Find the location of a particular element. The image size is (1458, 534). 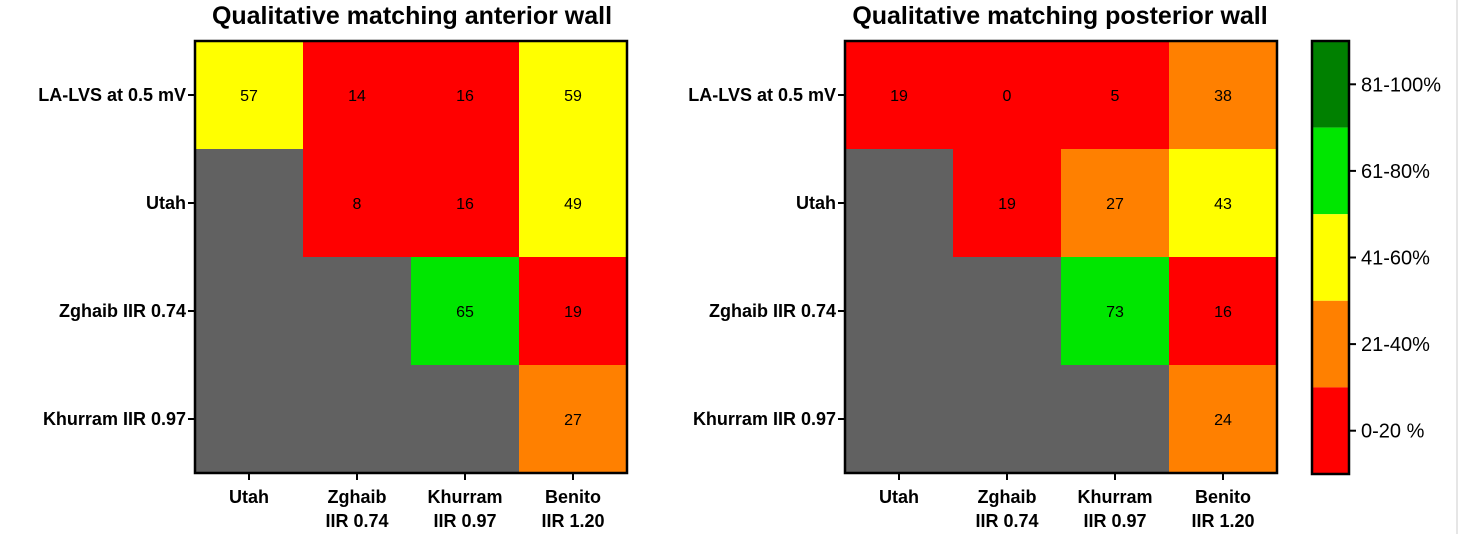

cell-value-label: 57 is located at coordinates (249, 96).